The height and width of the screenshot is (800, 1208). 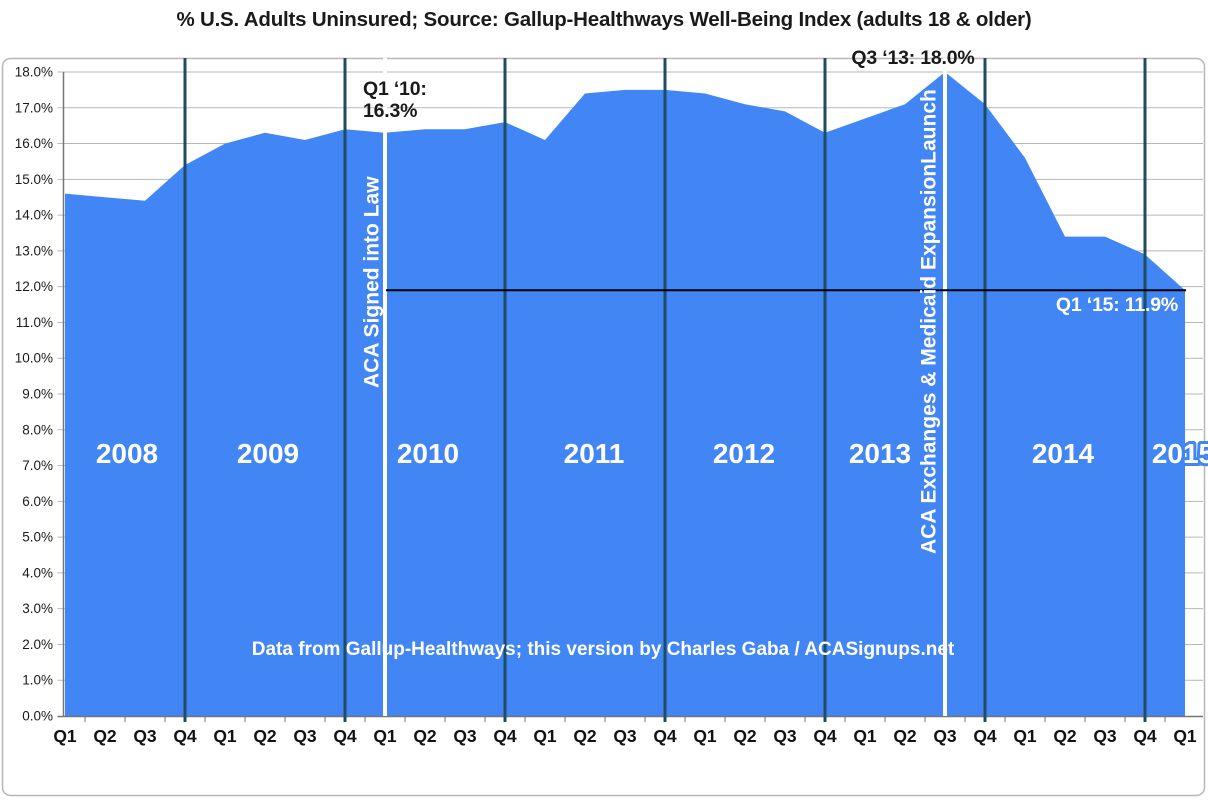 I want to click on y-axis-tick-label: 2.0%, so click(x=37, y=644).